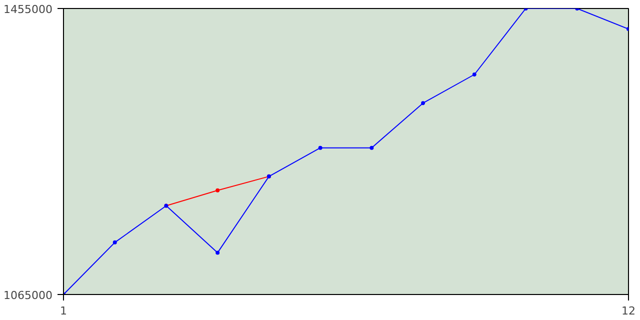  I want to click on x-tick-label: 1, so click(63, 311).